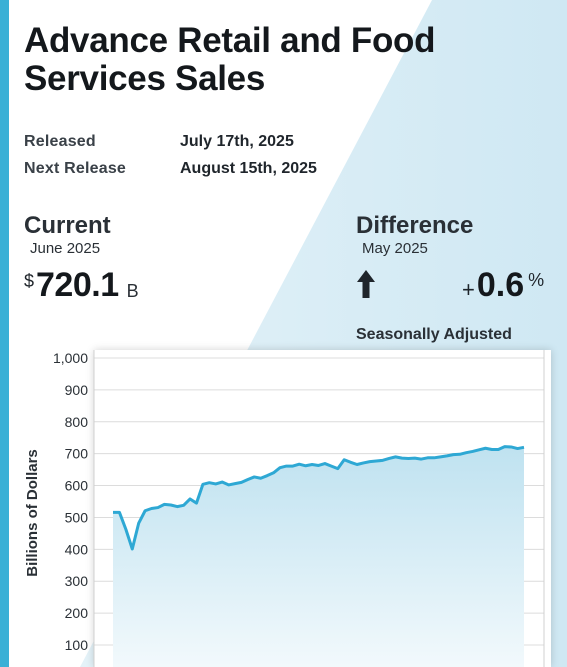 This screenshot has height=667, width=567. What do you see at coordinates (29, 281) in the screenshot?
I see `currency-symbol: $` at bounding box center [29, 281].